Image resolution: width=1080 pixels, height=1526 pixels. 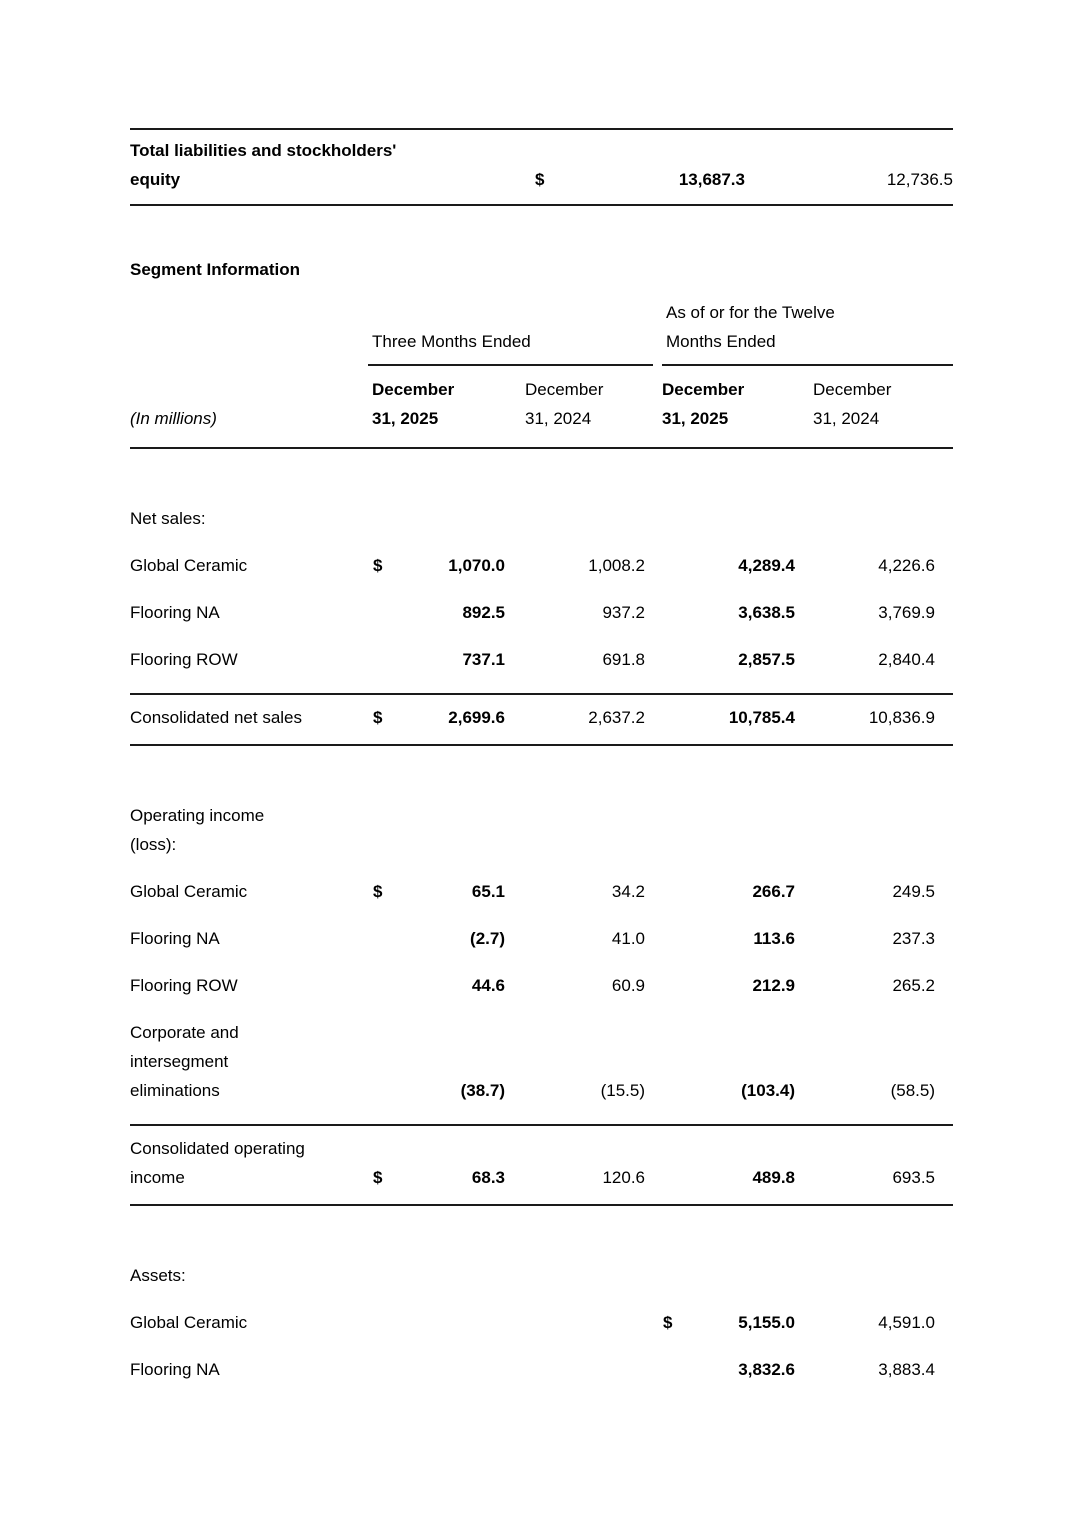 I want to click on value-12mo-2025: 5,155.0, so click(x=766, y=1322).